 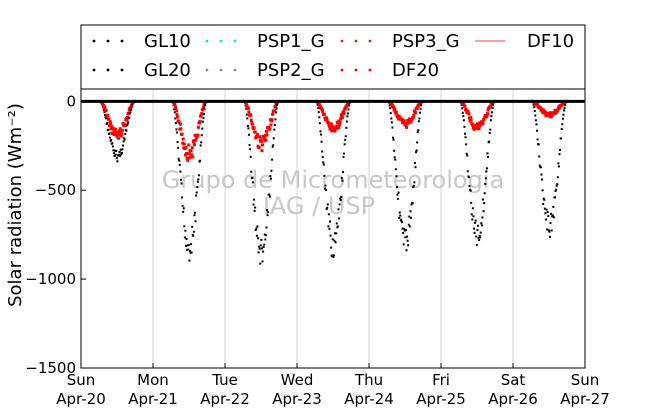 What do you see at coordinates (81, 380) in the screenshot?
I see `x-tick-day: Sun` at bounding box center [81, 380].